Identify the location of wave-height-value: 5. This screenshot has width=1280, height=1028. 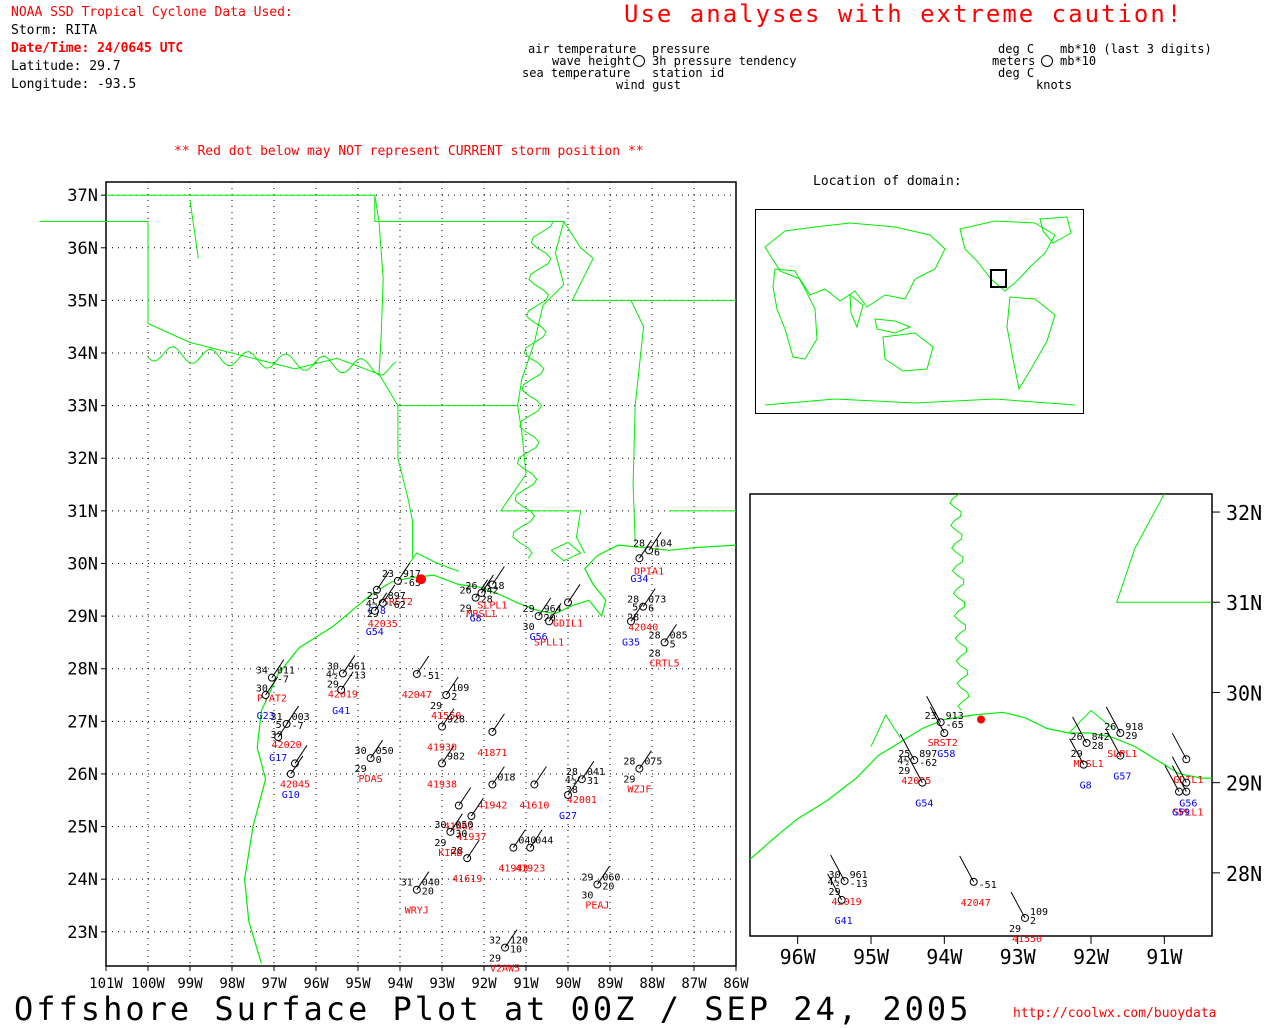
(635, 608).